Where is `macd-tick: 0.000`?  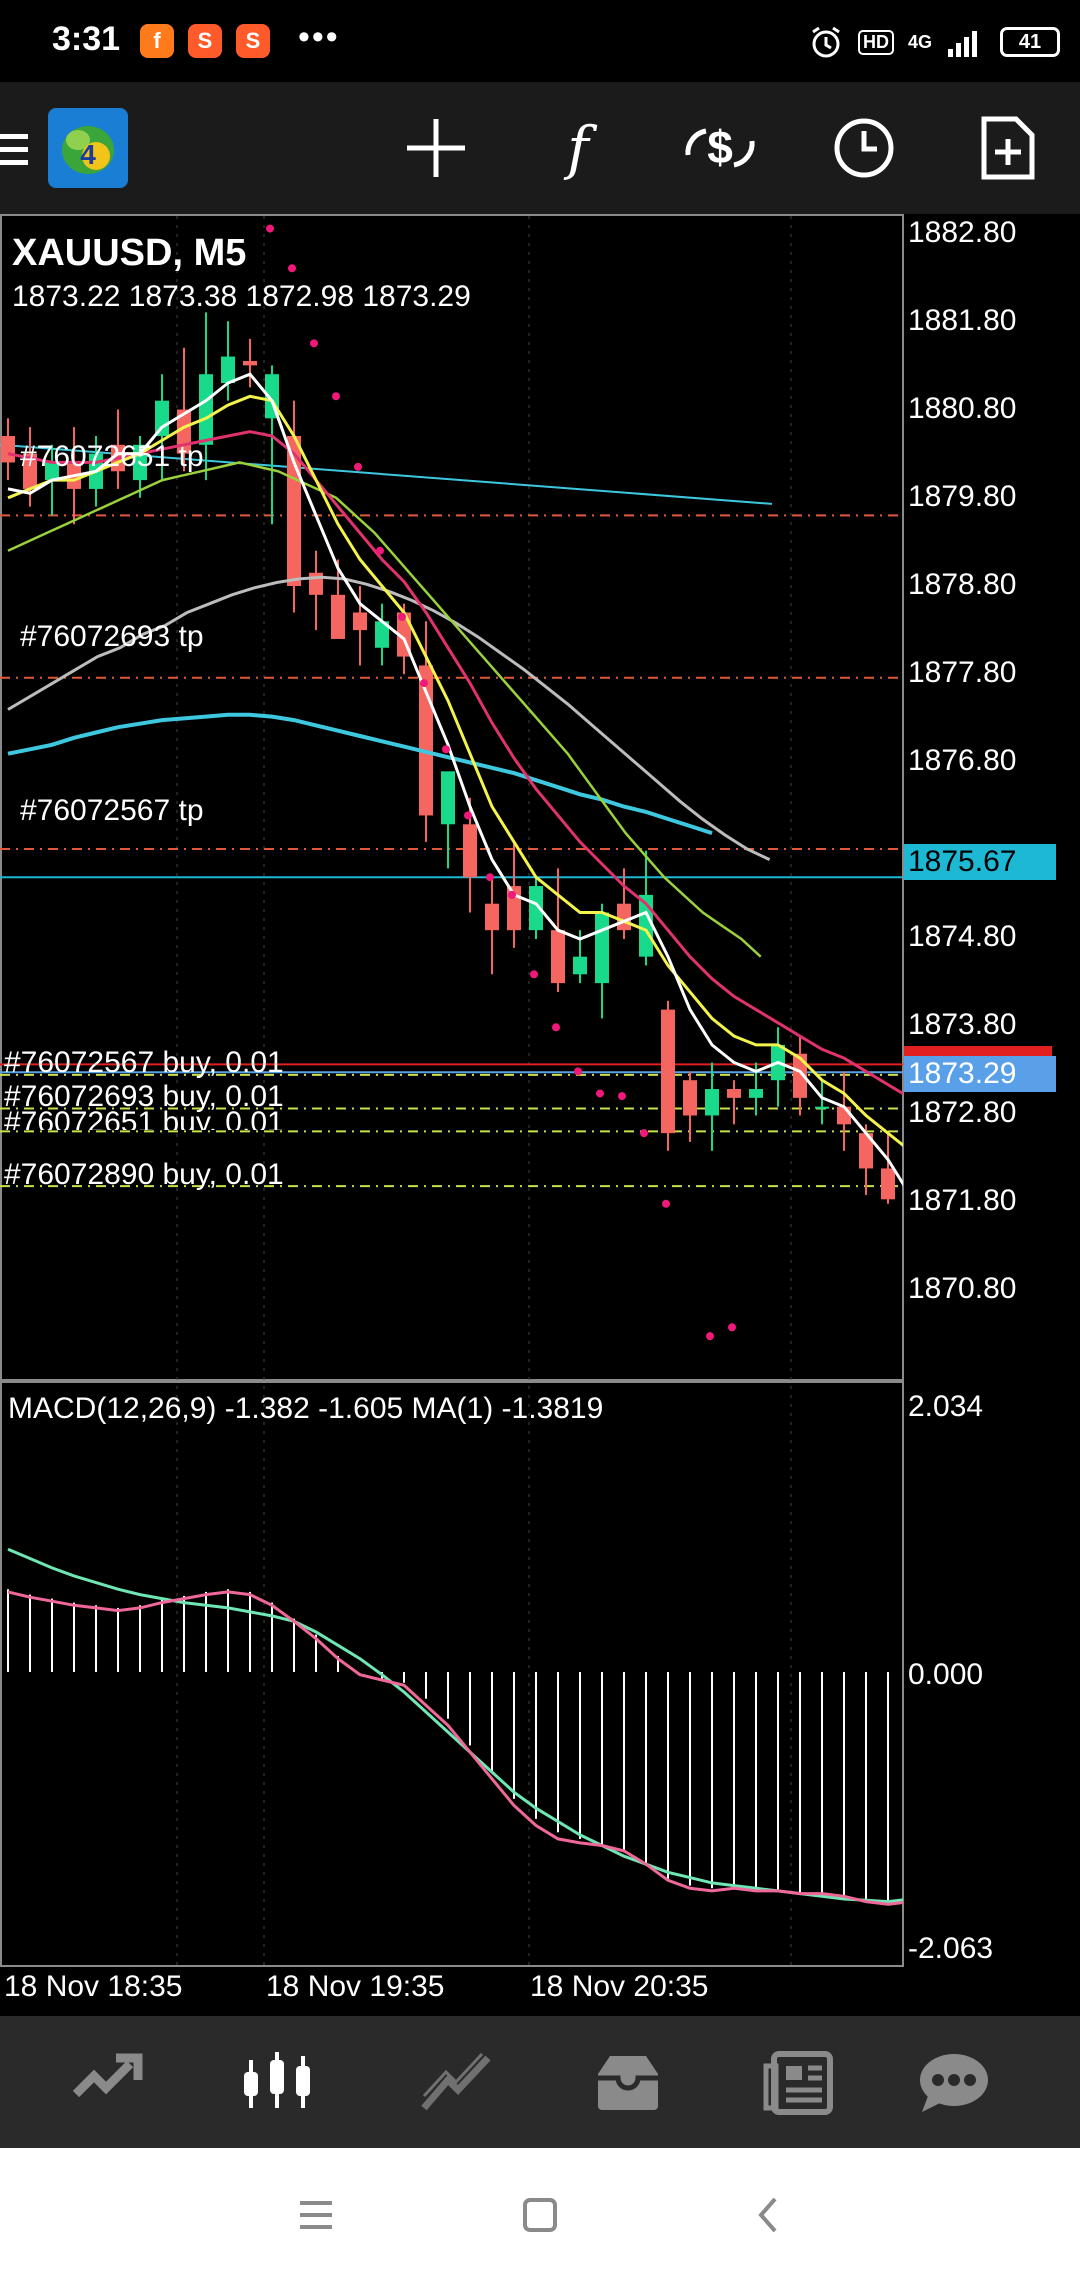 macd-tick: 0.000 is located at coordinates (946, 1674).